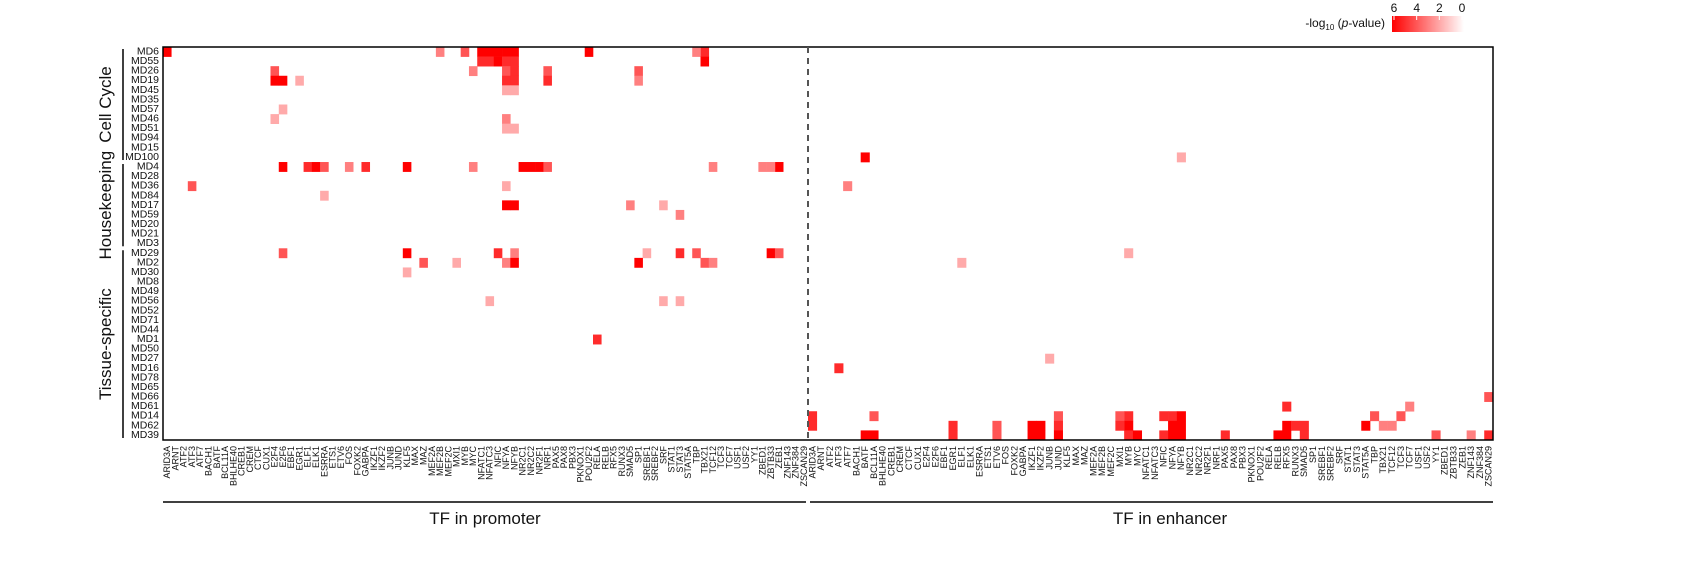 The image size is (1706, 587). I want to click on promoter-tf-label: BHLHE40, so click(233, 466).